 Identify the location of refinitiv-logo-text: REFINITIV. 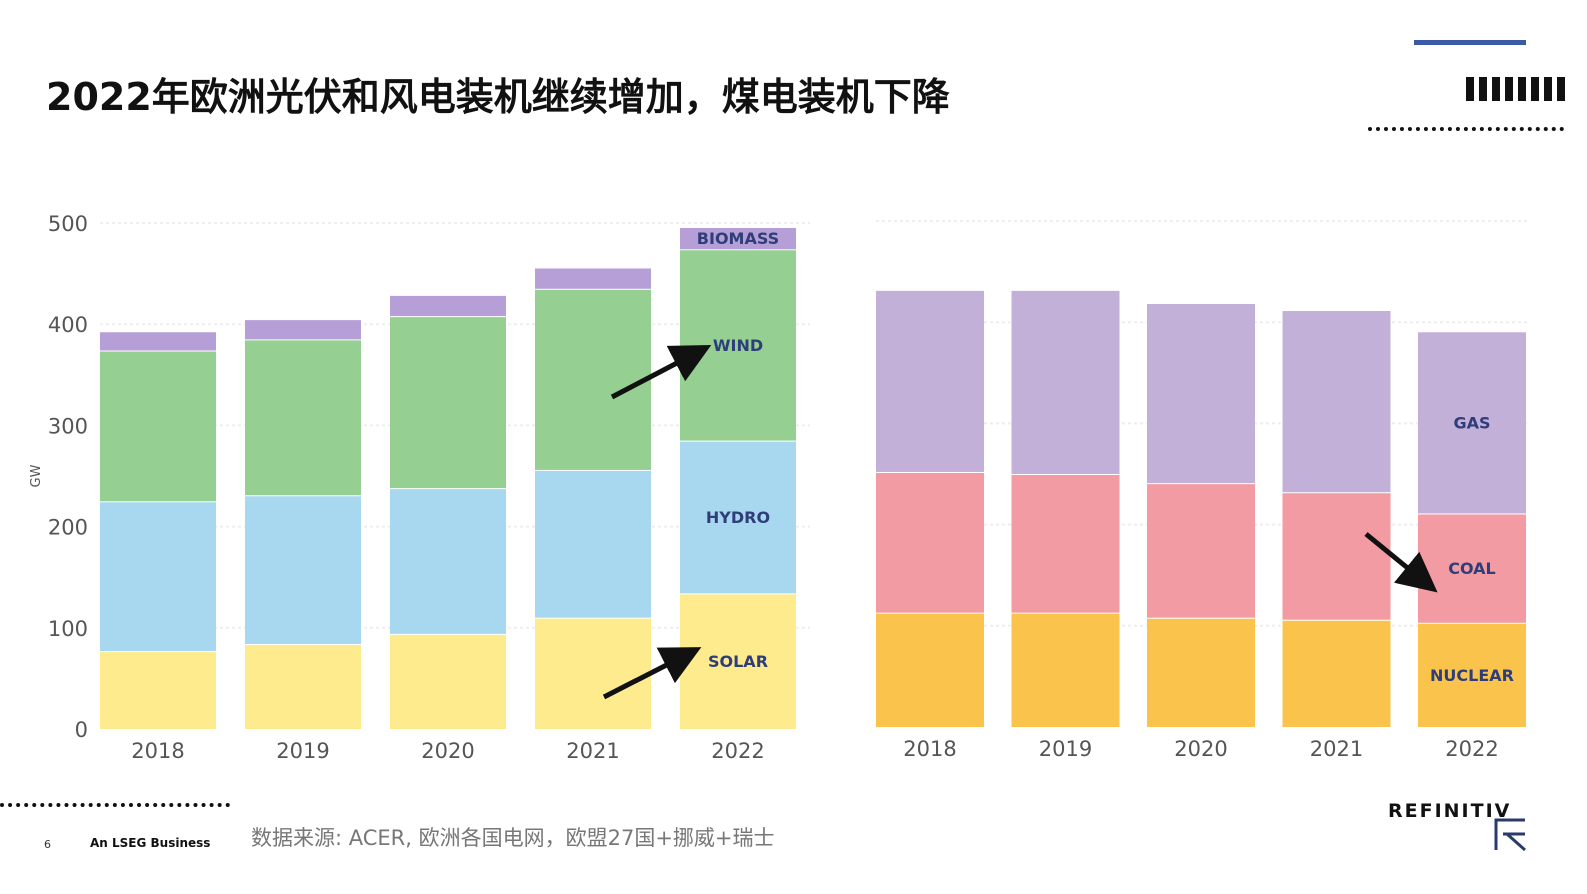
(1450, 811).